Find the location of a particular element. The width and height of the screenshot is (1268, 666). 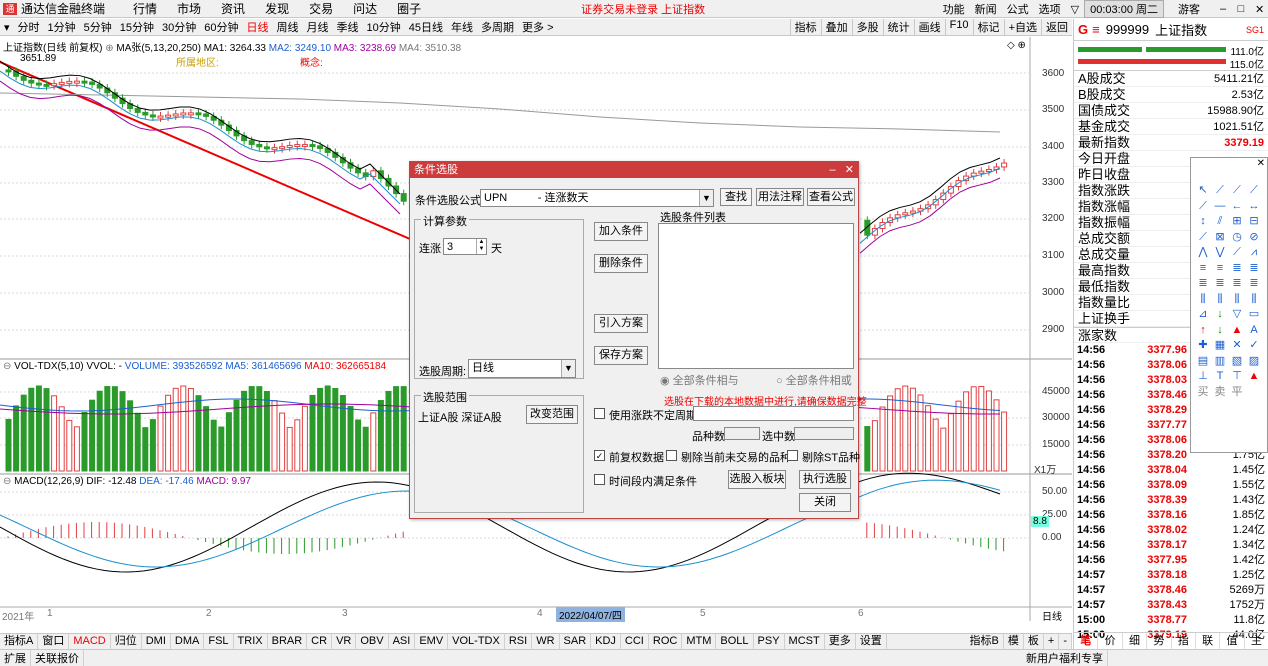

draw-tool-icon: ↓ is located at coordinates (1220, 329).